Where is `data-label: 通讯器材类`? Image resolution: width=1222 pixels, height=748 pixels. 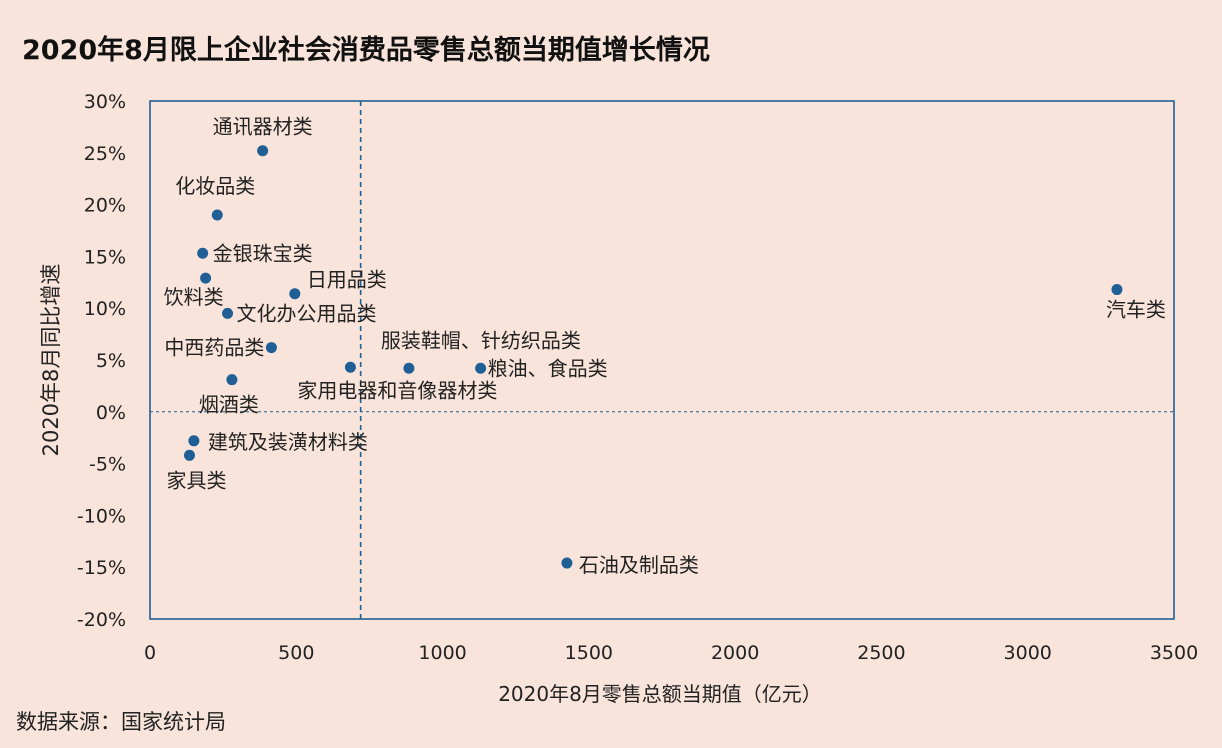 data-label: 通讯器材类 is located at coordinates (263, 127).